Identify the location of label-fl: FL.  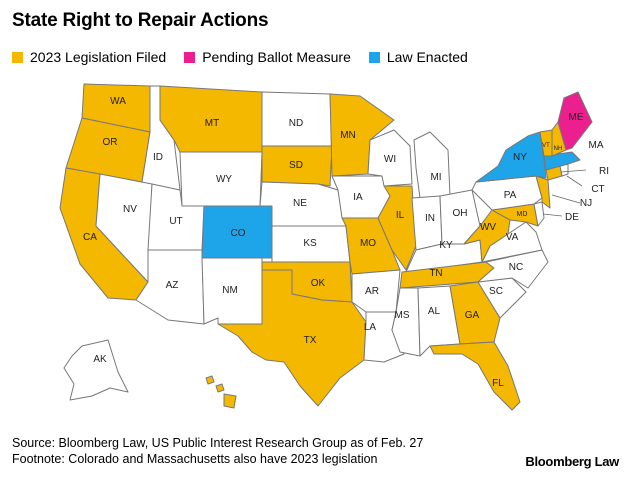
(498, 383).